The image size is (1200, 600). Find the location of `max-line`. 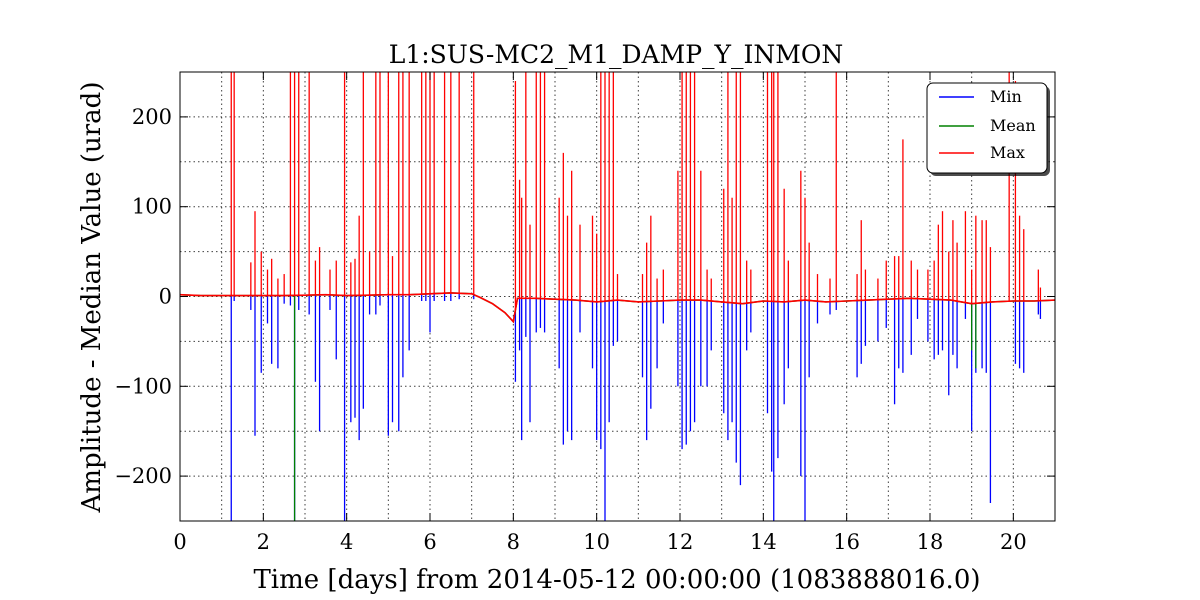

max-line is located at coordinates (617, 308).